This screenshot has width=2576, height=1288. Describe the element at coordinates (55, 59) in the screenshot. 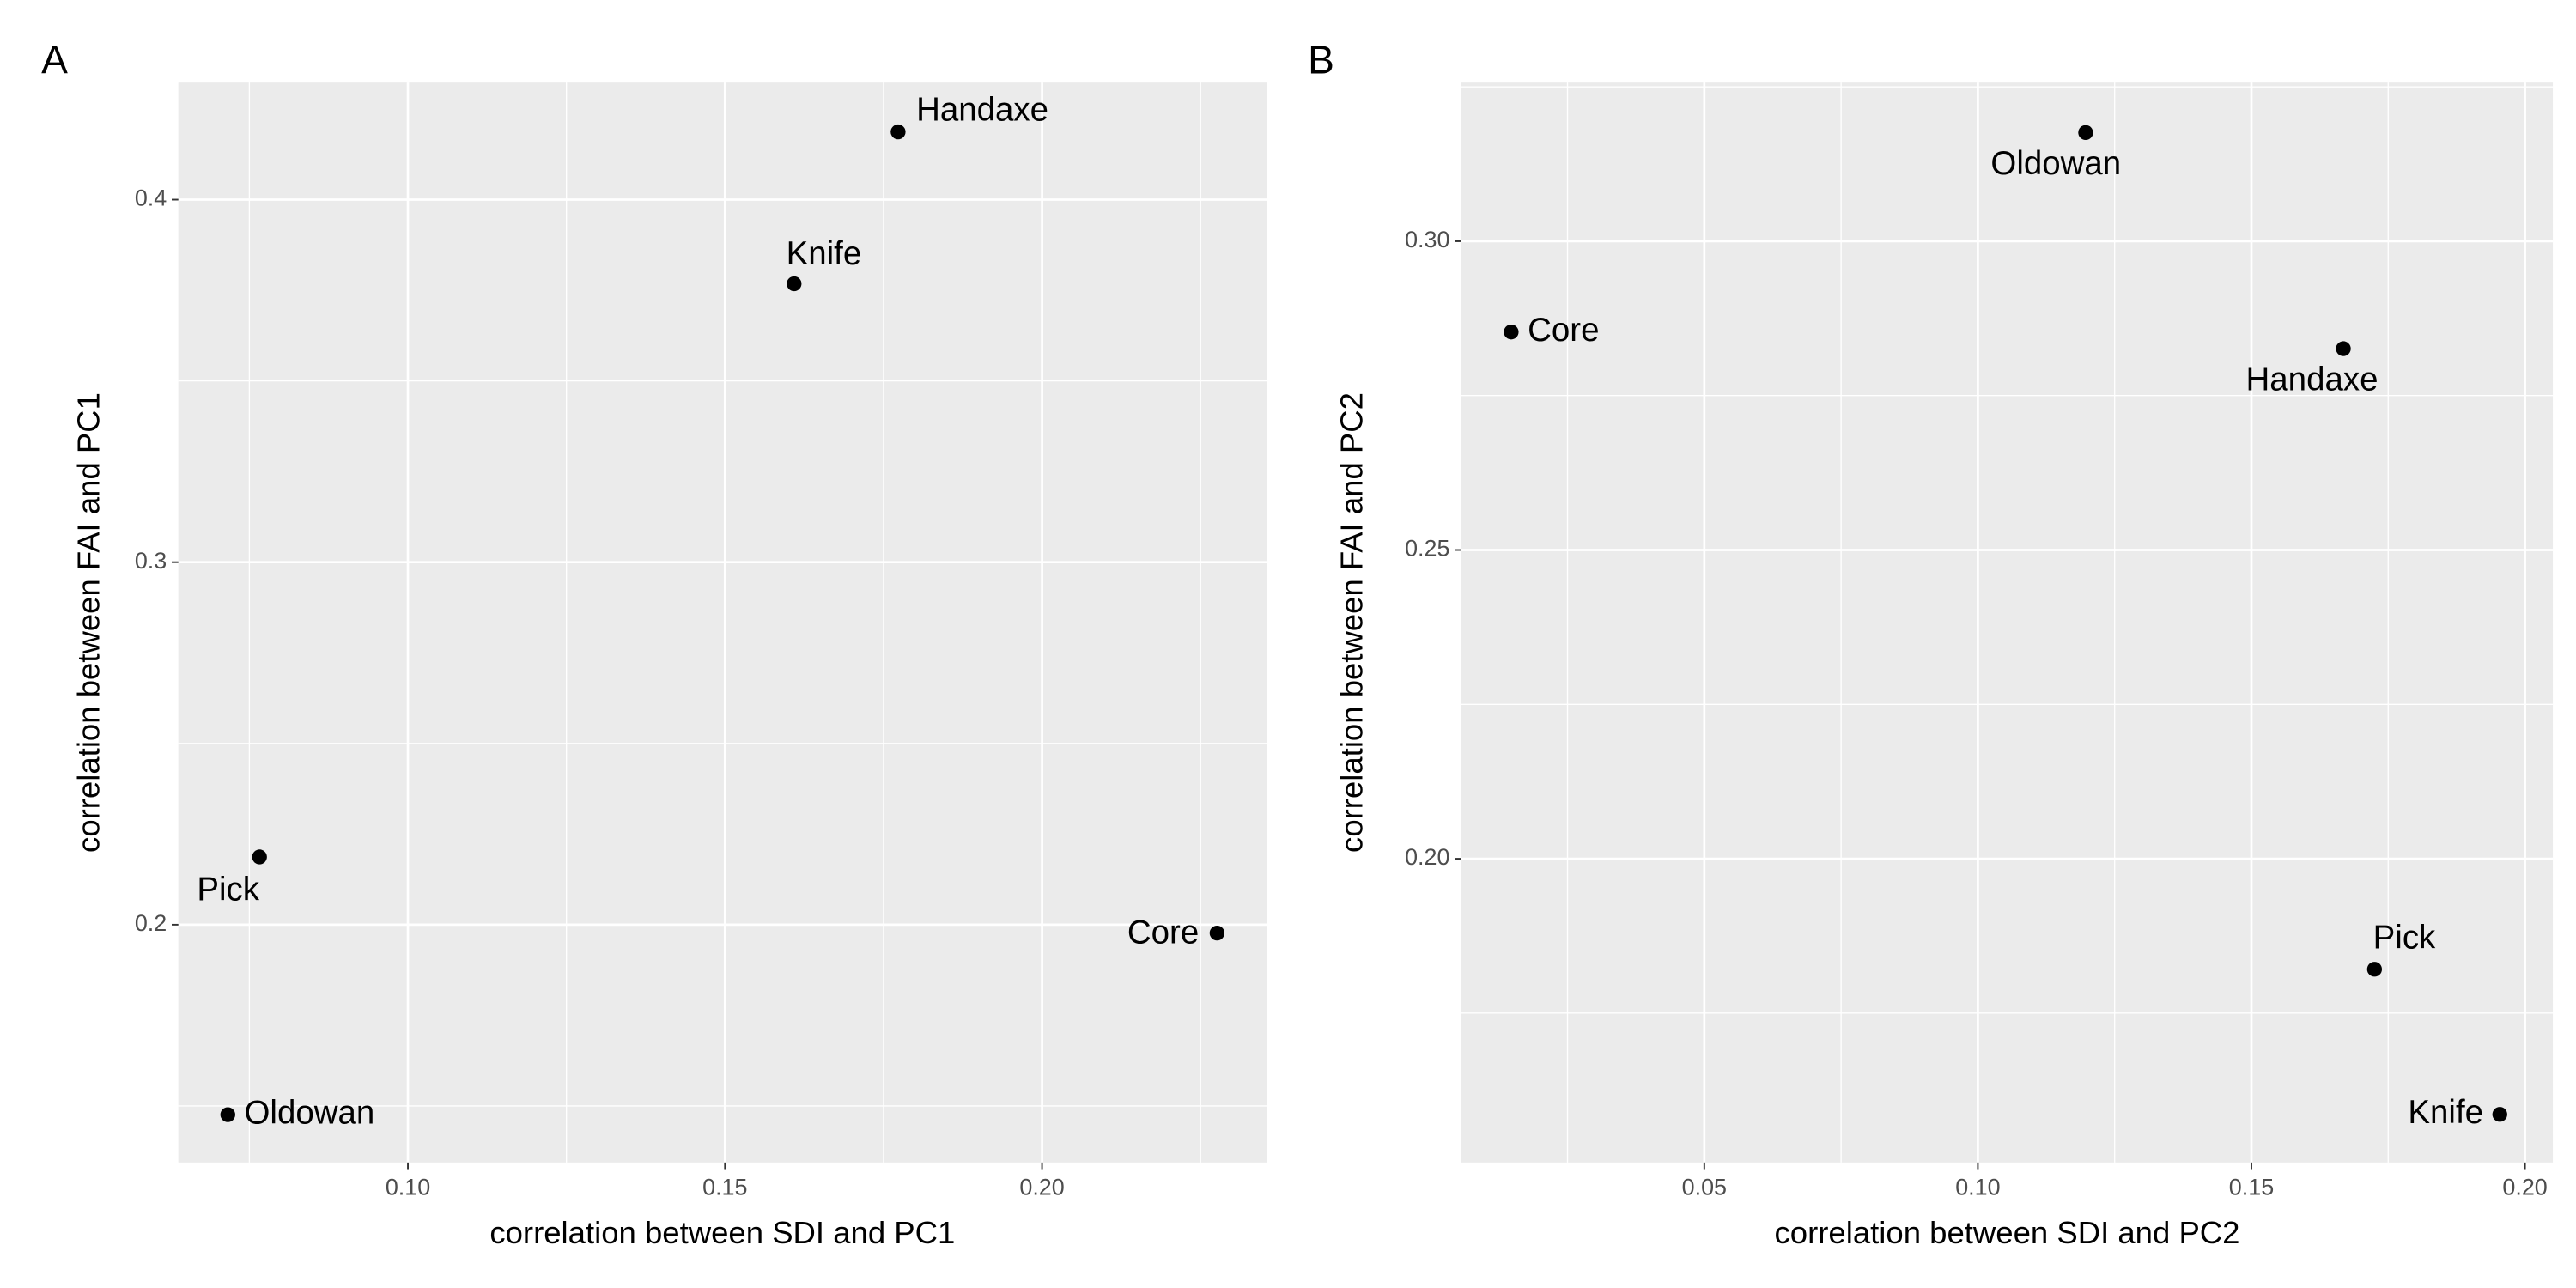

I see `panel-tag: A` at that location.